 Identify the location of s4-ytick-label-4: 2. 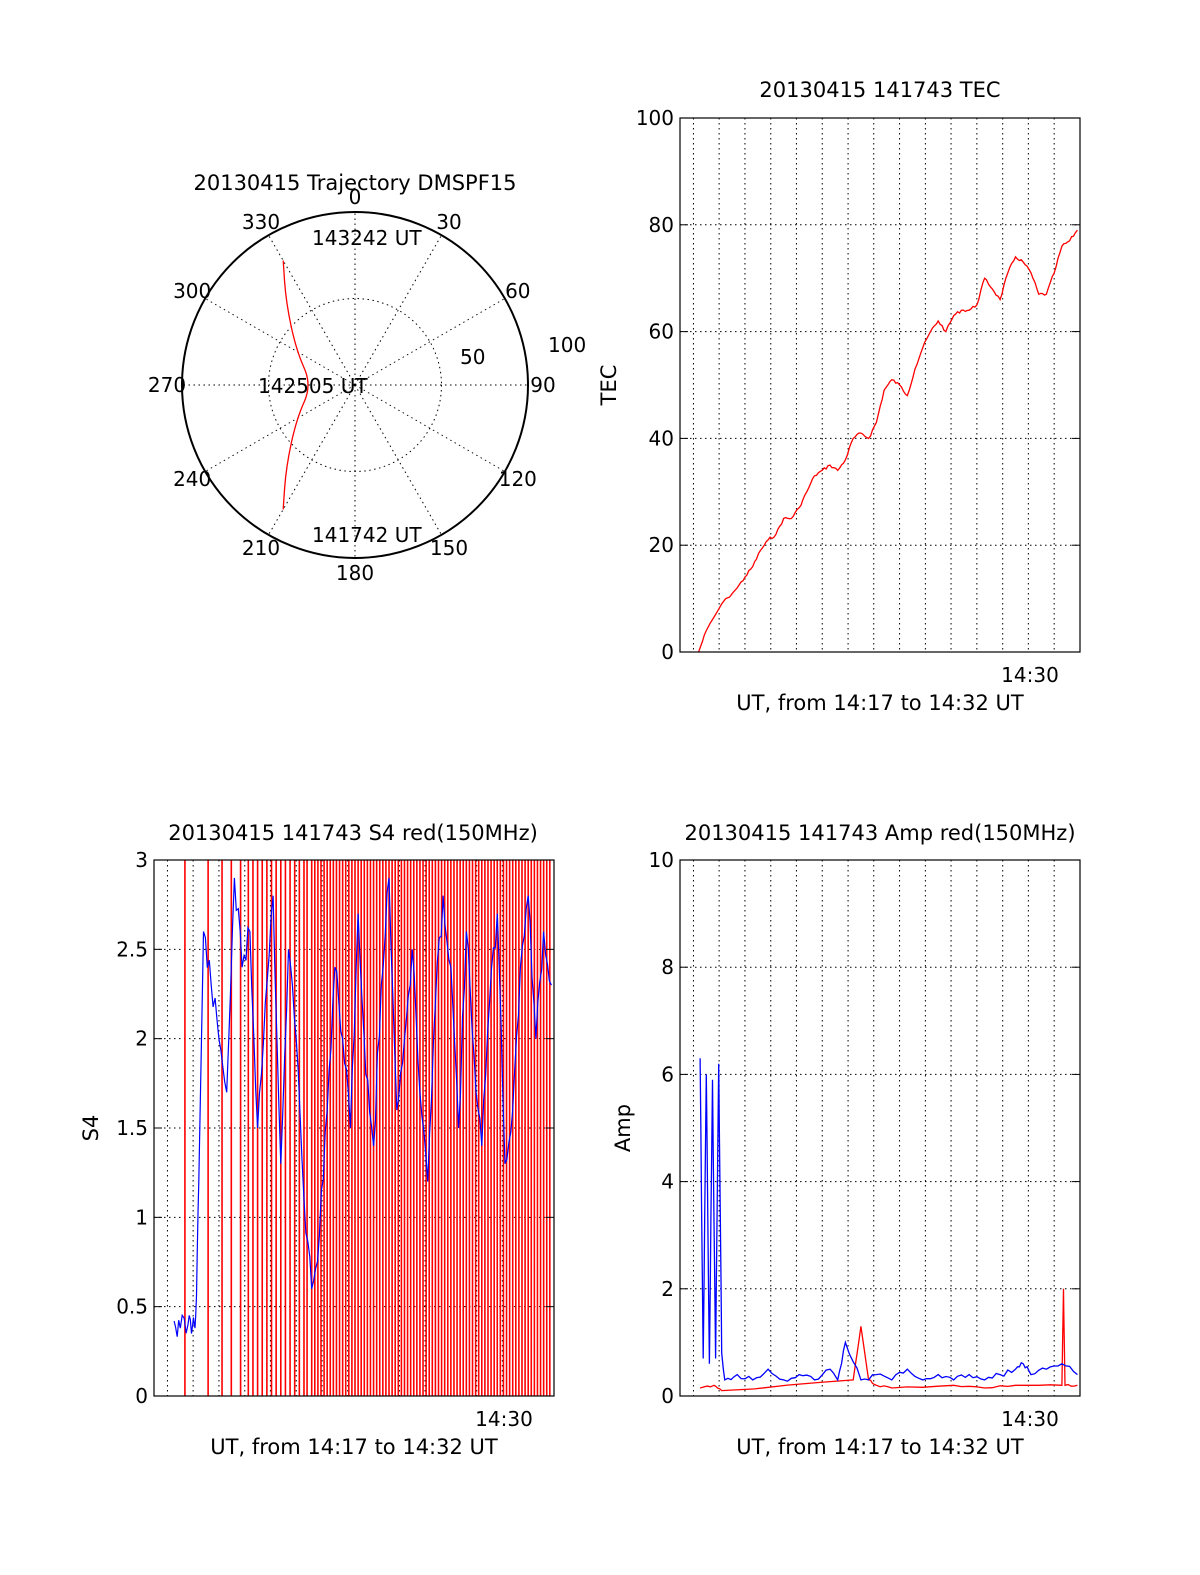
(141, 1039).